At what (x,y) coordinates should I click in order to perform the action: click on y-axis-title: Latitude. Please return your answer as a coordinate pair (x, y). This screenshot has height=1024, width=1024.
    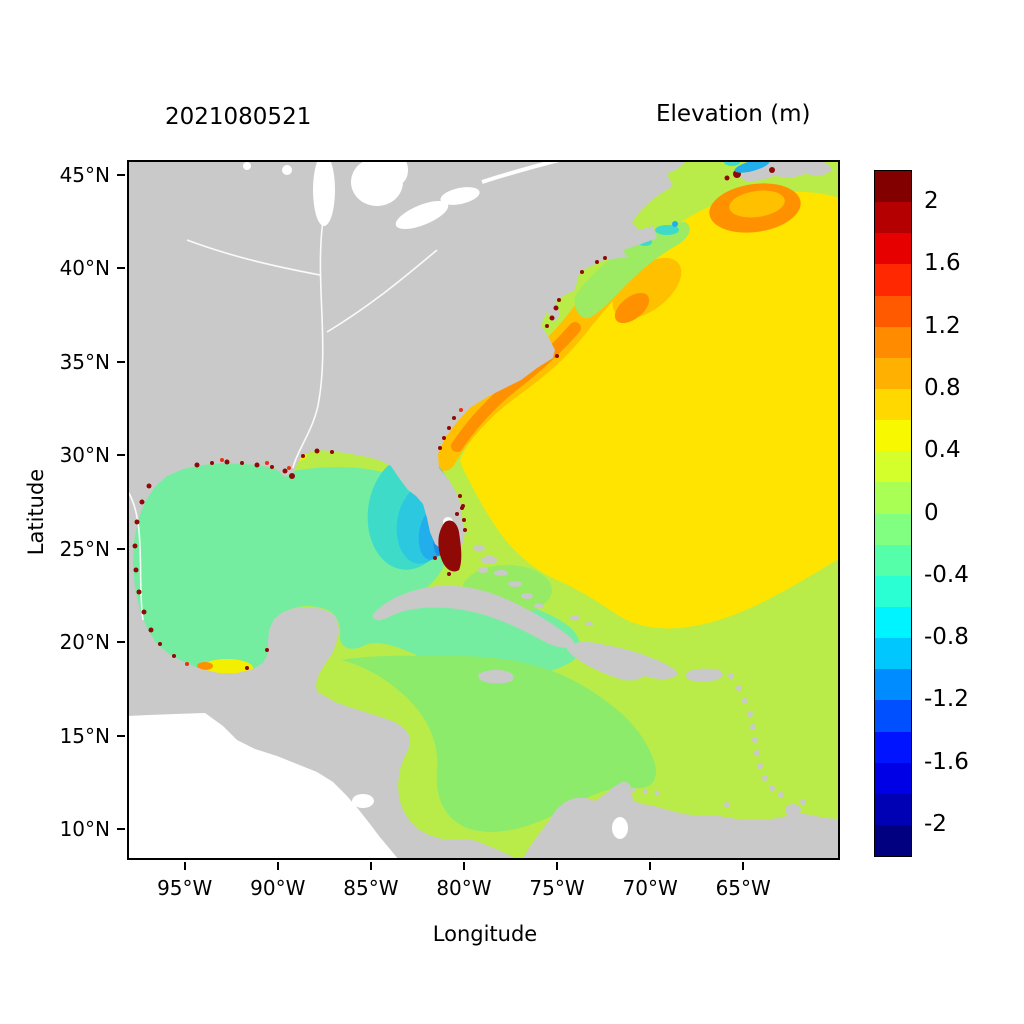
    Looking at the image, I should click on (36, 512).